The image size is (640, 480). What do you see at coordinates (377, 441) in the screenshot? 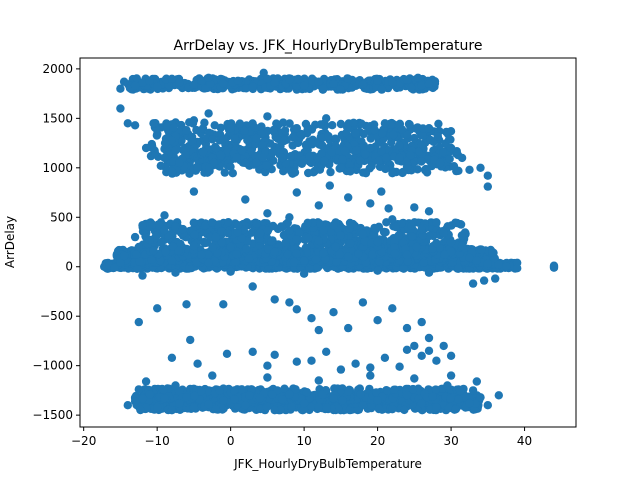
I see `x-tick-label: 20` at bounding box center [377, 441].